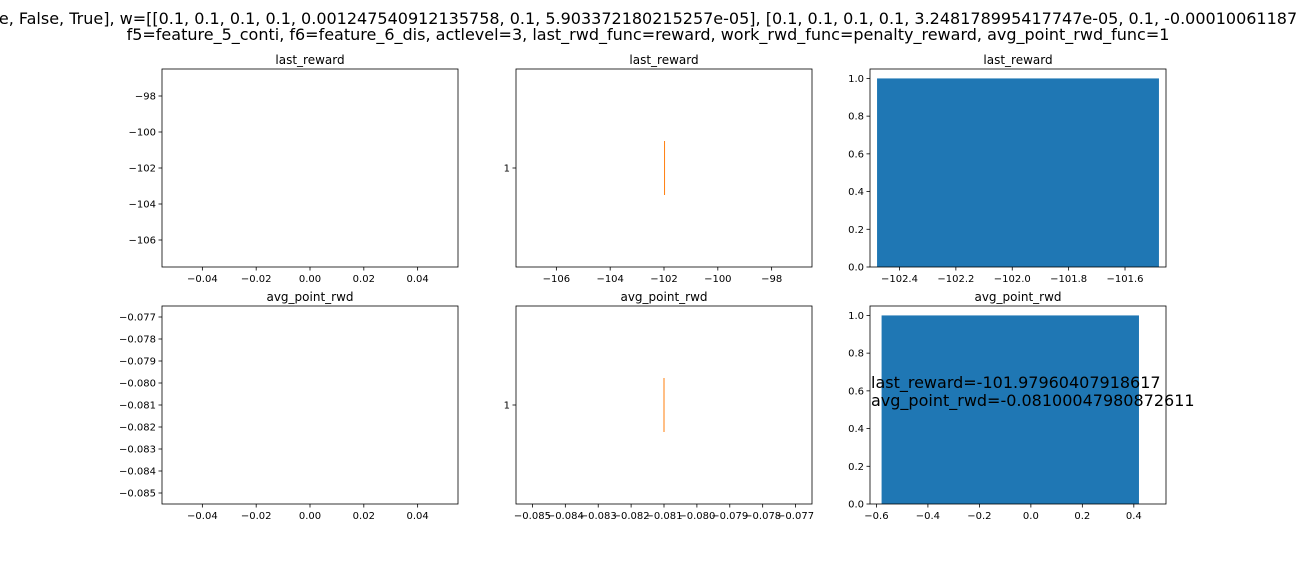  What do you see at coordinates (1031, 516) in the screenshot?
I see `x-tick-label: 0.0` at bounding box center [1031, 516].